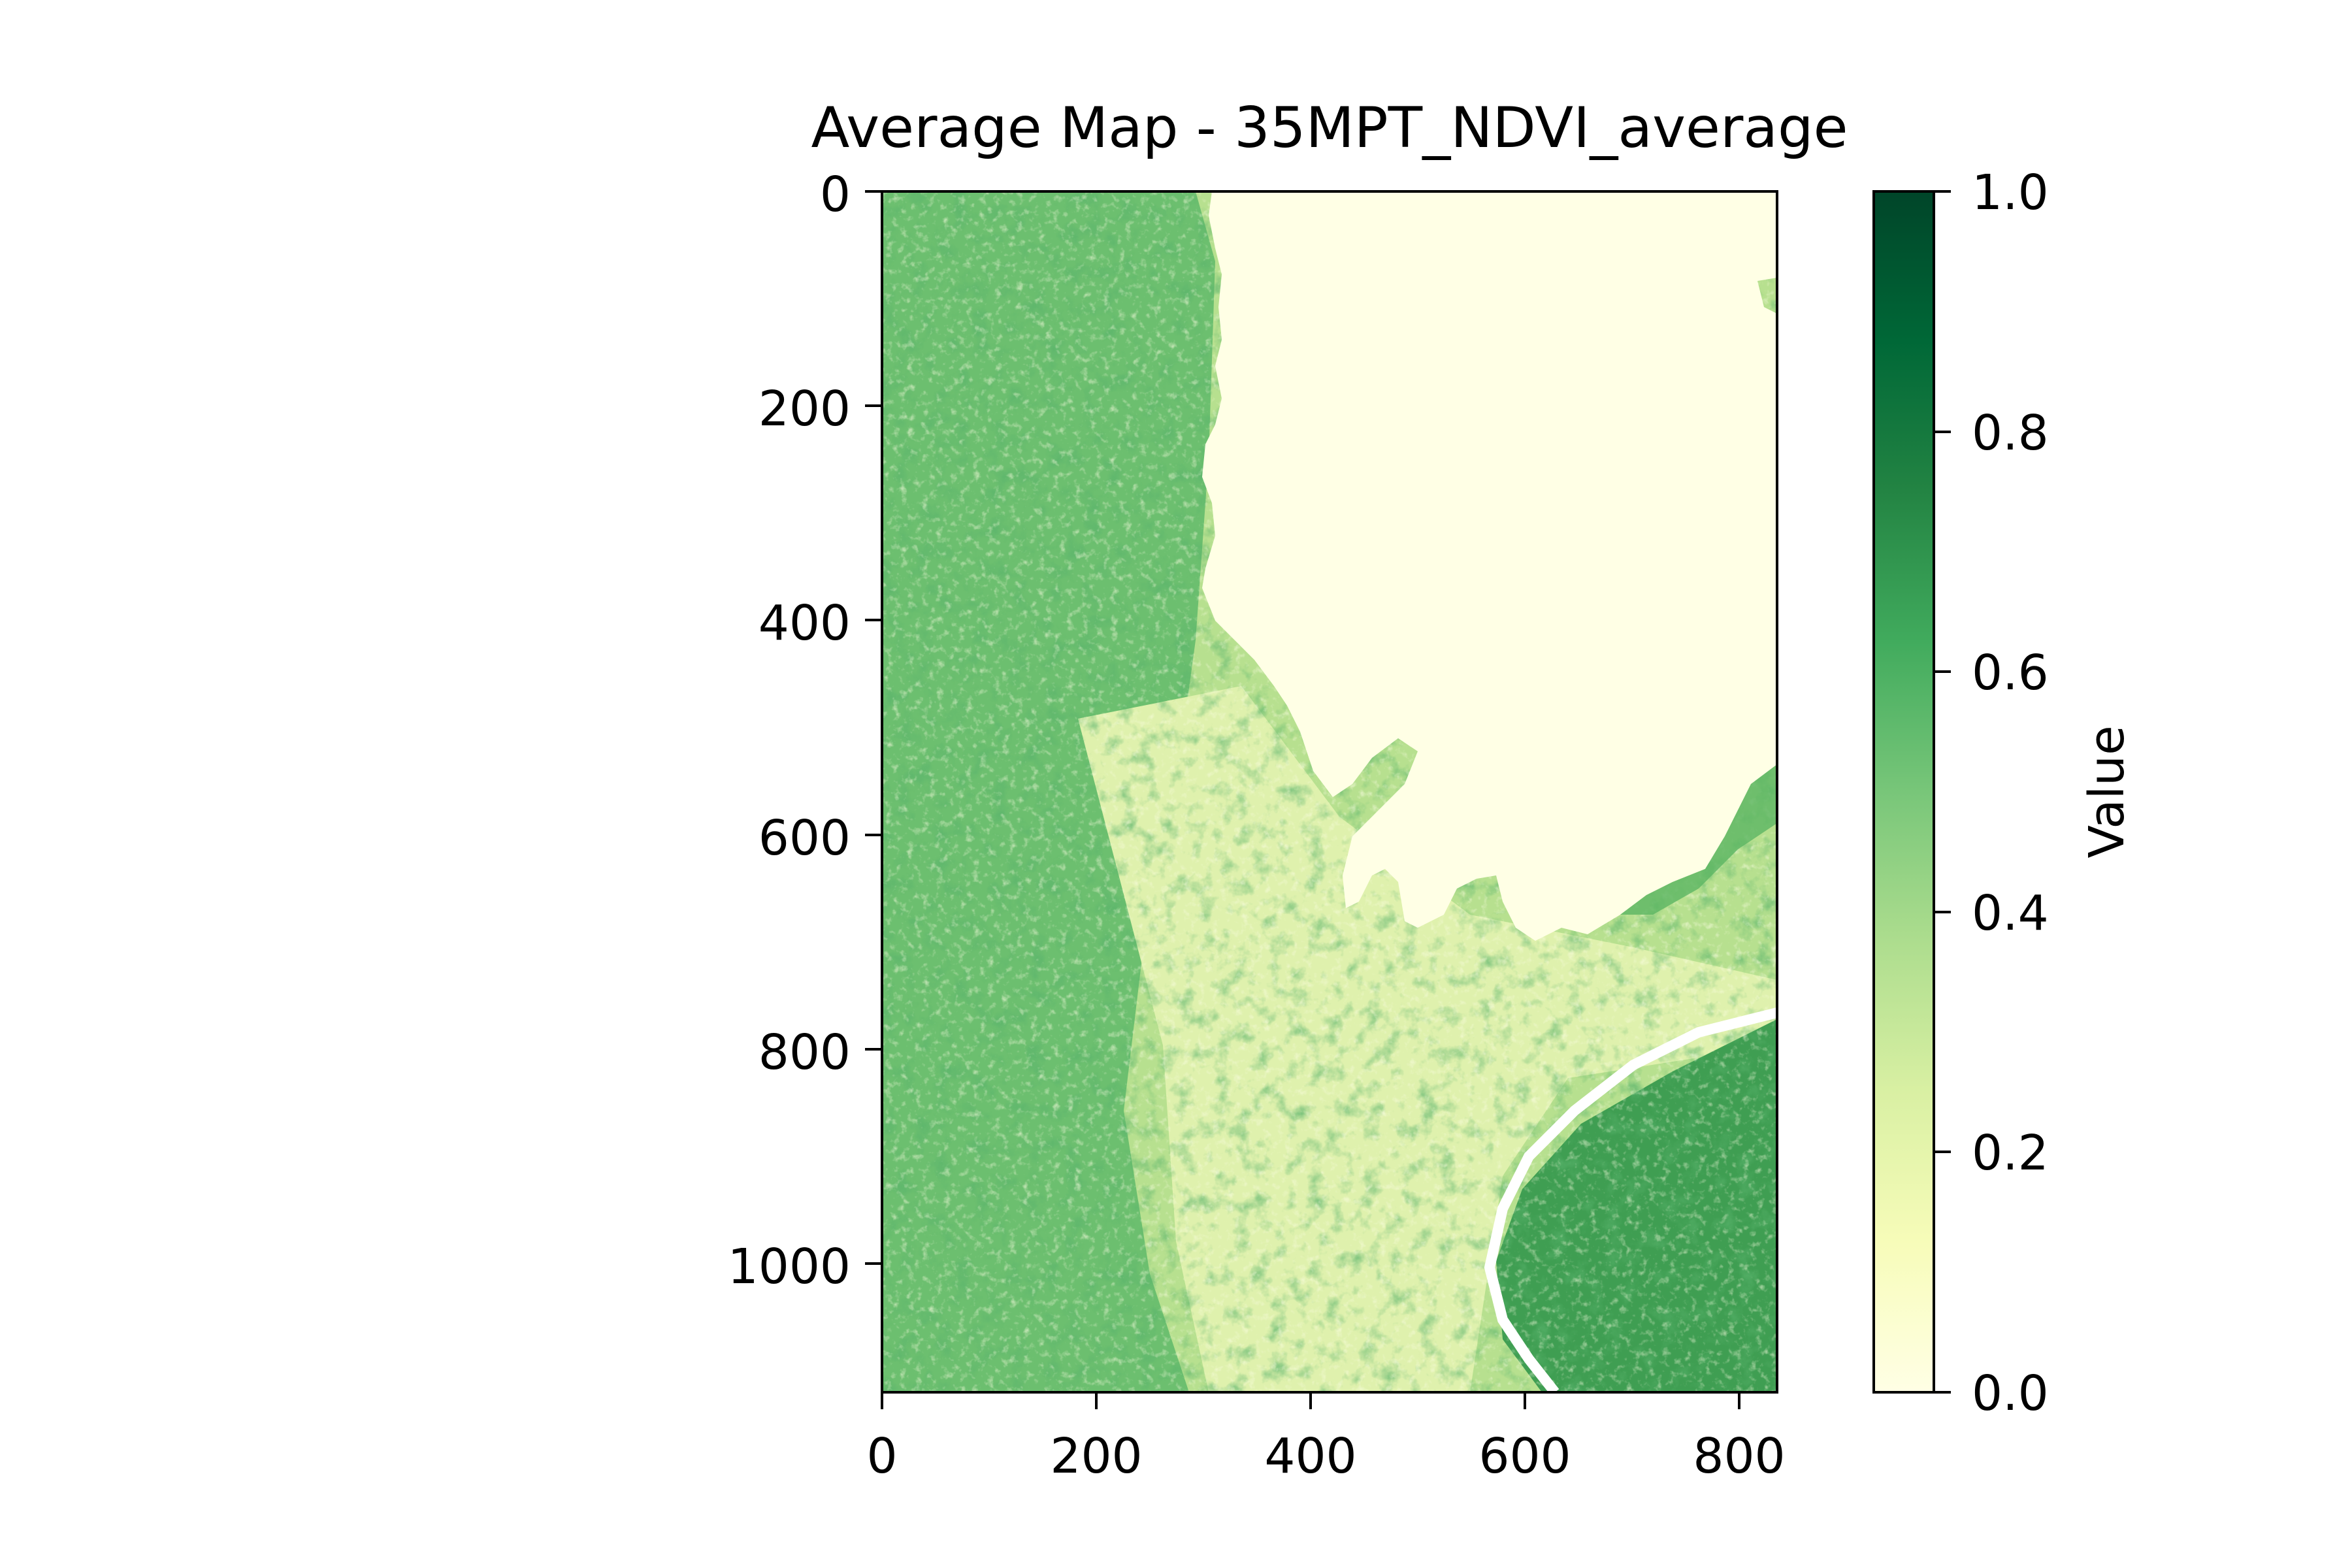 This screenshot has height=1568, width=2352. Describe the element at coordinates (2010, 673) in the screenshot. I see `colorbar-tick-label: 0.6` at that location.